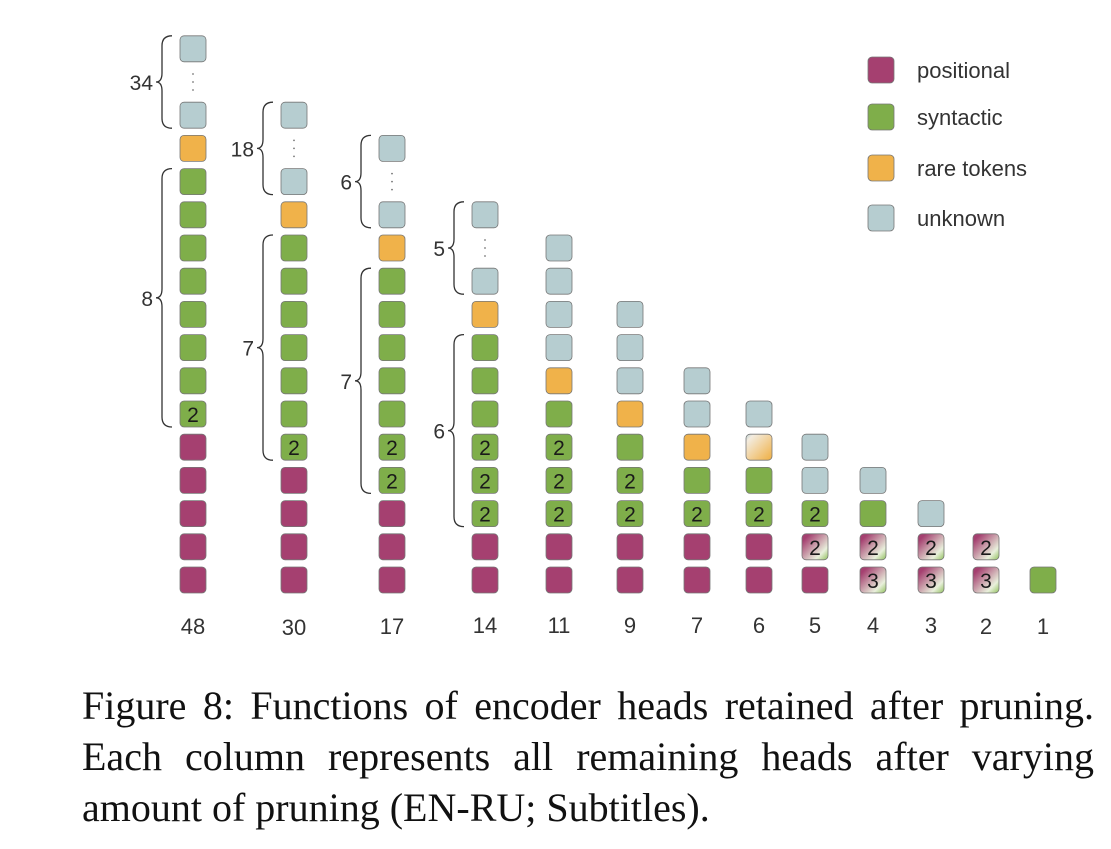 The image size is (1111, 849). Describe the element at coordinates (931, 625) in the screenshot. I see `column-label: 3` at that location.